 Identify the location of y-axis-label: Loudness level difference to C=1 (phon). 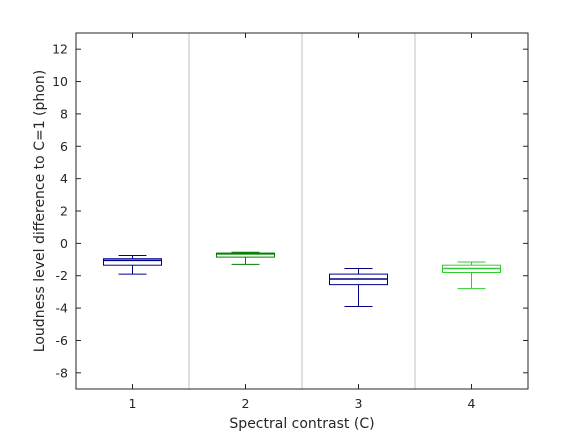
(40, 211).